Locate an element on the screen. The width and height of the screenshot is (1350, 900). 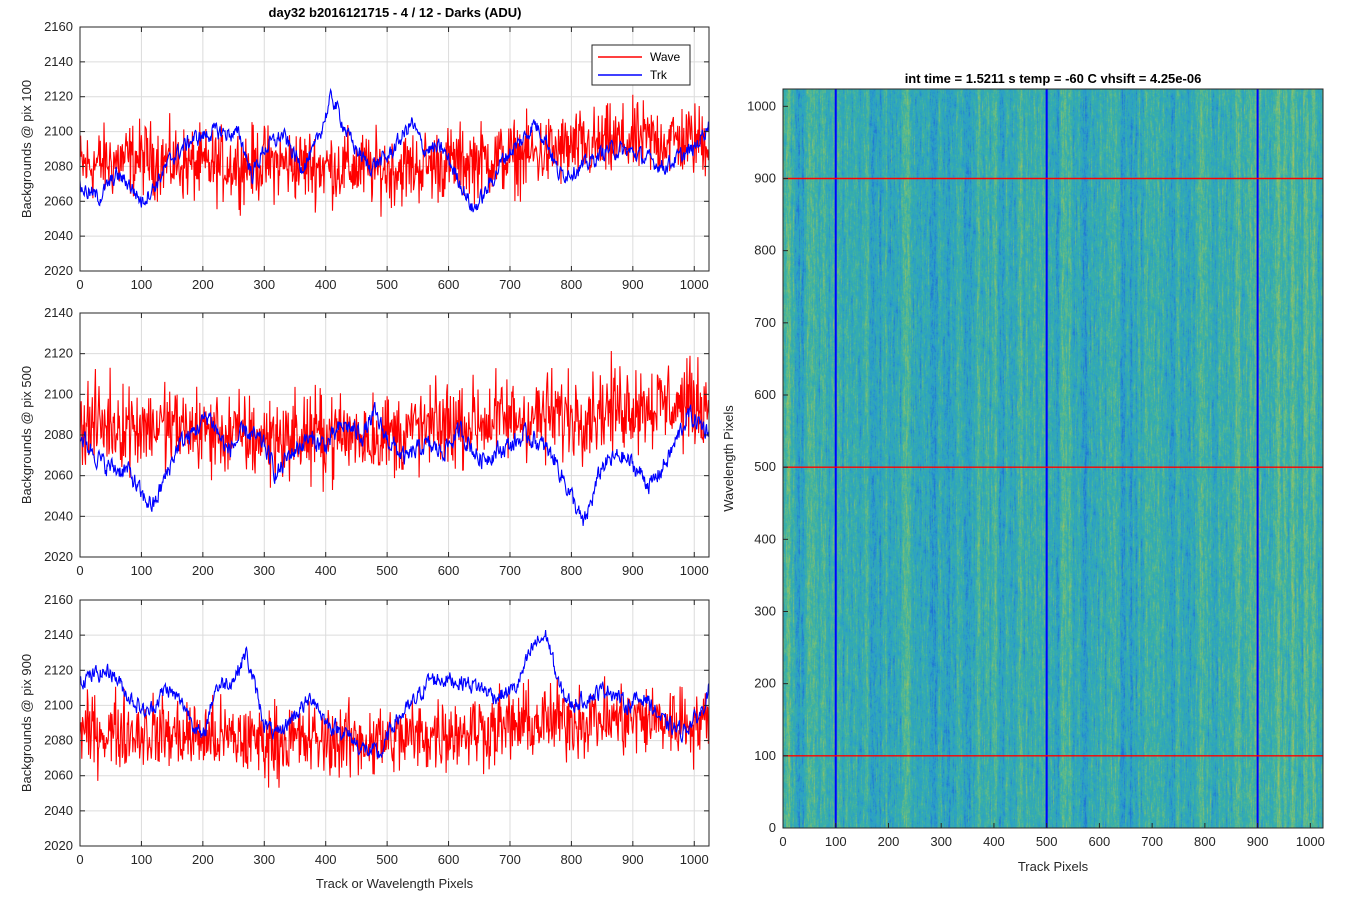
y-tick-label: 700 is located at coordinates (765, 322).